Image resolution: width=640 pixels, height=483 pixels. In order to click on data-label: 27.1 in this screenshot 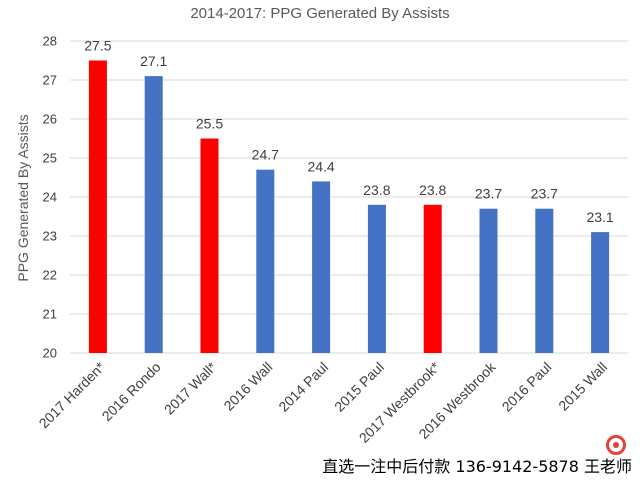, I will do `click(153, 61)`.